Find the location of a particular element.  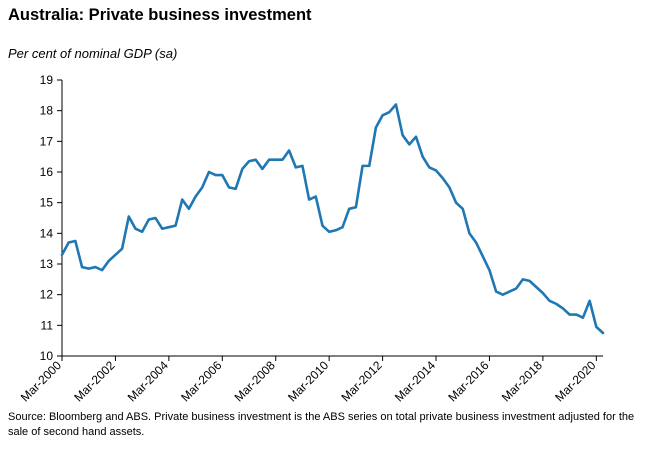

x-tick-label: Mar-2006 is located at coordinates (201, 381).